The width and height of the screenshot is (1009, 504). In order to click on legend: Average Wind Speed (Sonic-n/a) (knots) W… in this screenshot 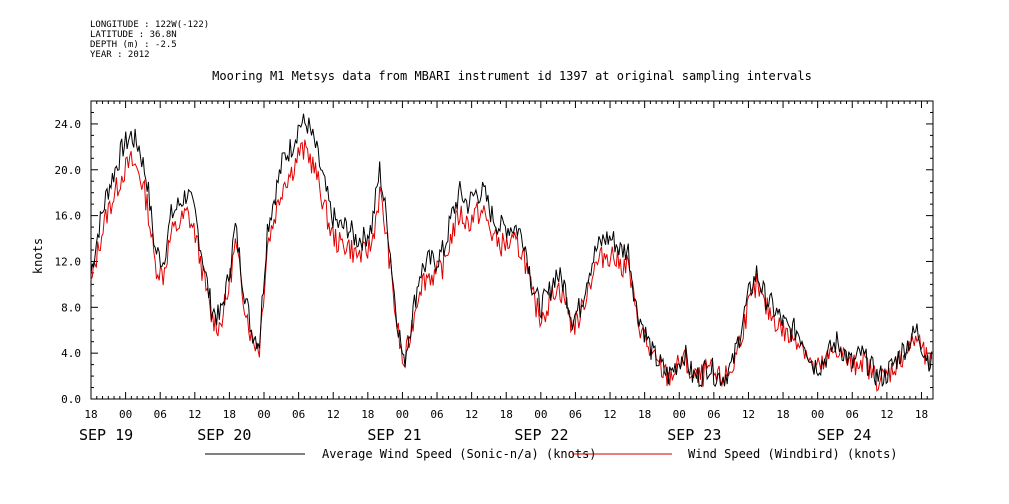, I will do `click(551, 454)`.